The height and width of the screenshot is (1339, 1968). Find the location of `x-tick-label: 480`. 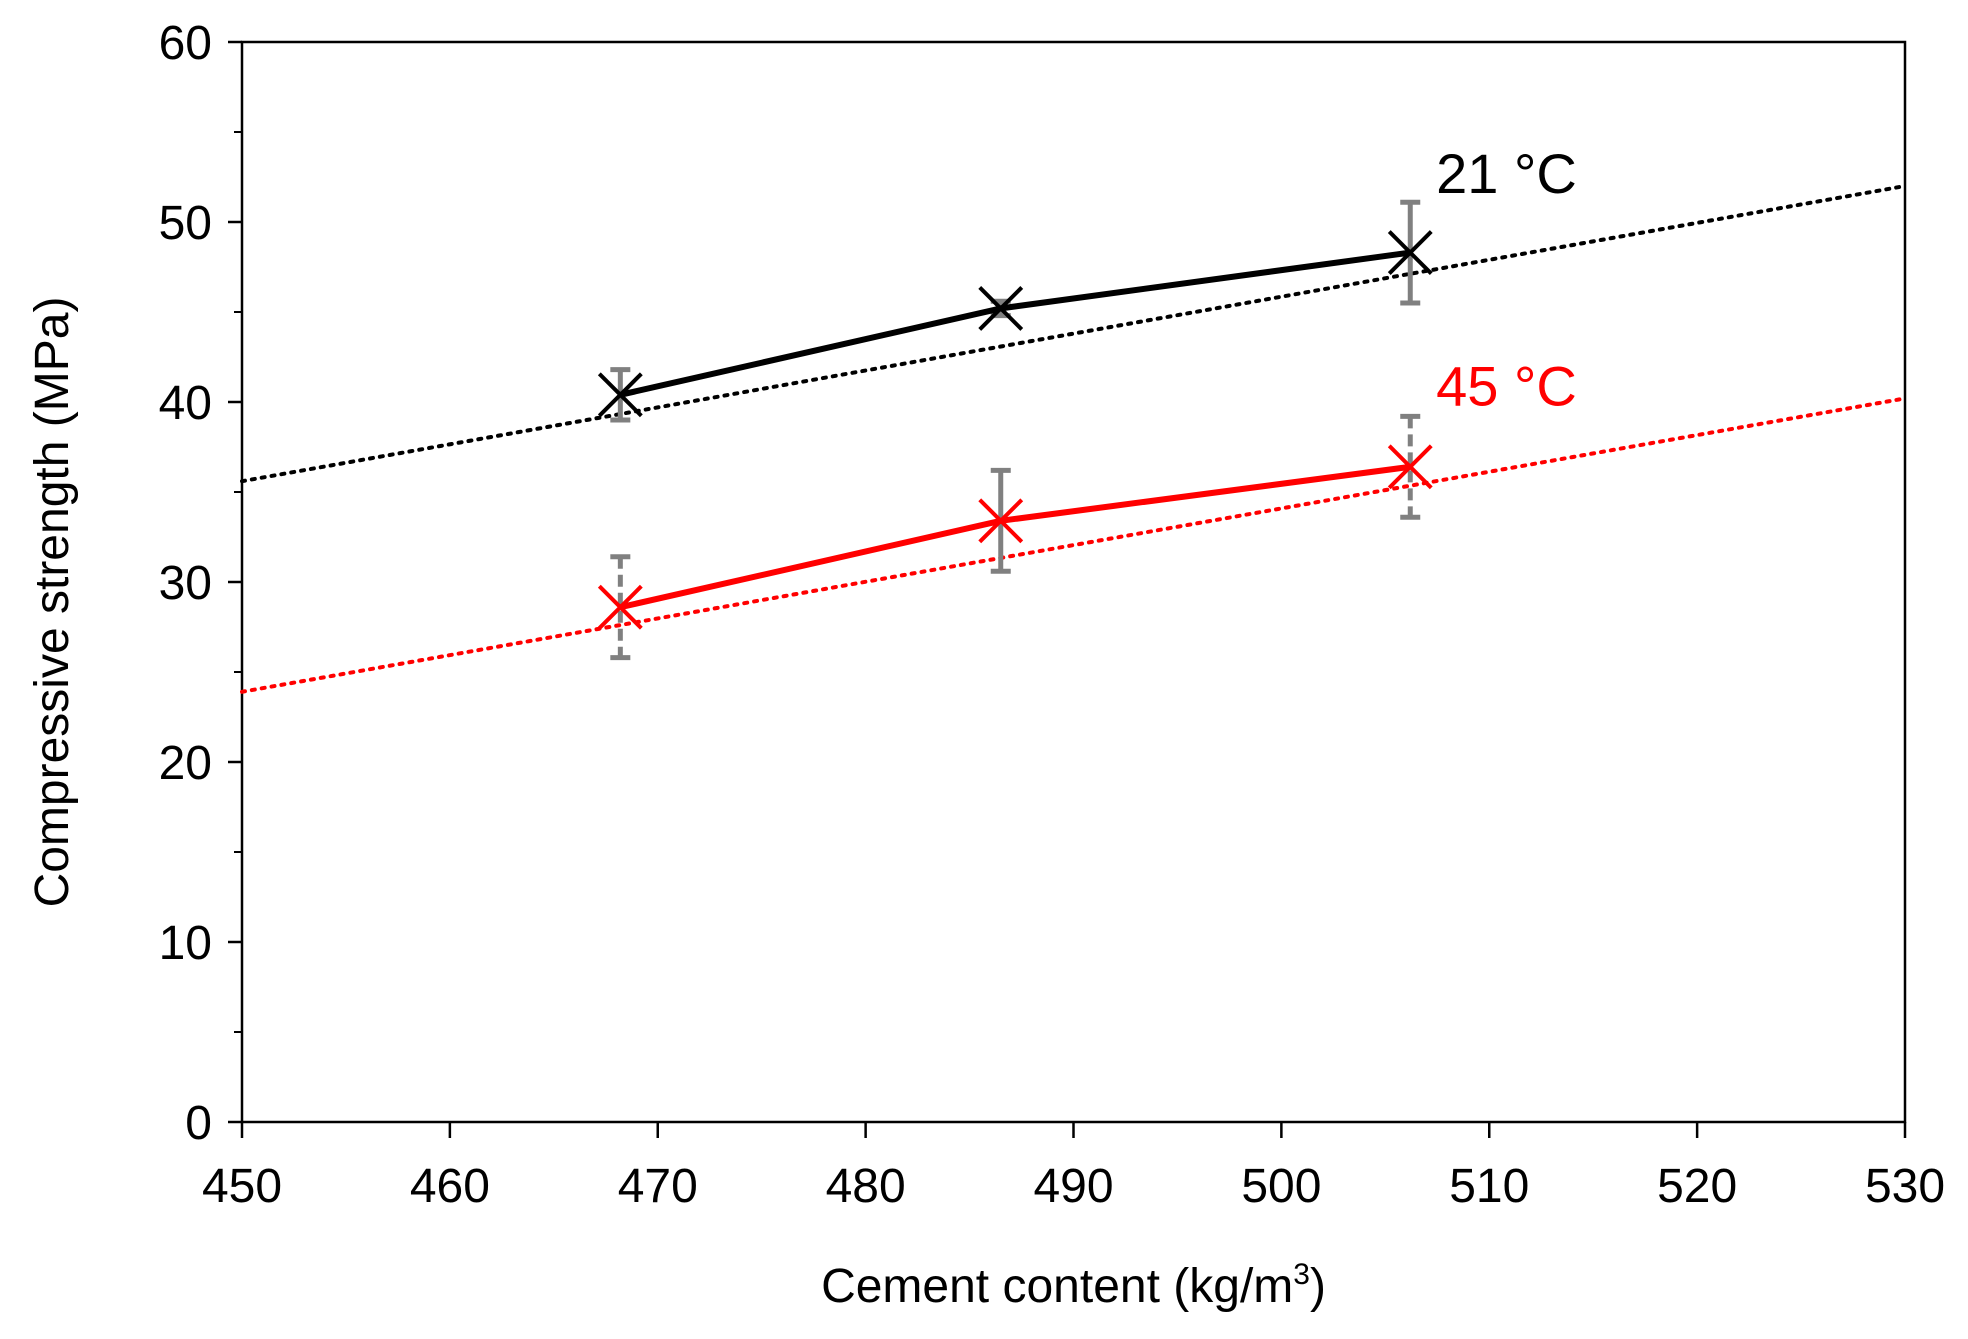

x-tick-label: 480 is located at coordinates (866, 1186).